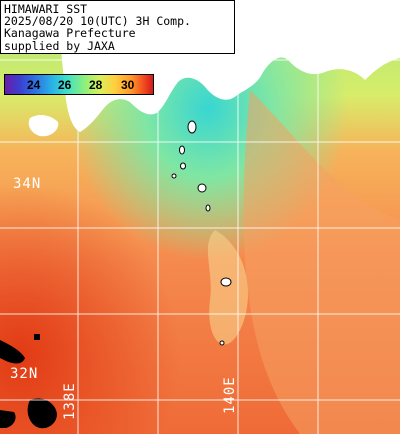 The image size is (400, 434). I want to click on island-shikinejima, so click(174, 176).